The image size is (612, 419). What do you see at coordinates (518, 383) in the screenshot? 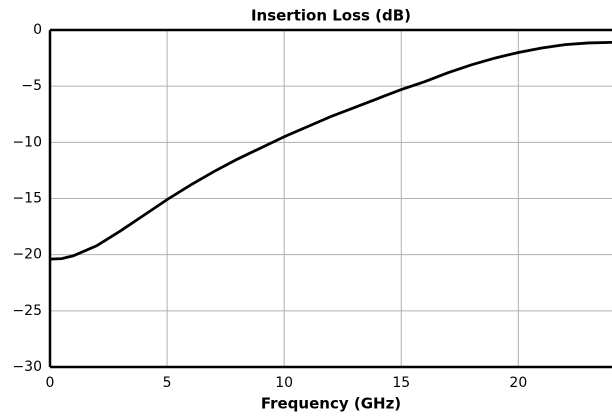
I see `x-tick-label: 20` at bounding box center [518, 383].